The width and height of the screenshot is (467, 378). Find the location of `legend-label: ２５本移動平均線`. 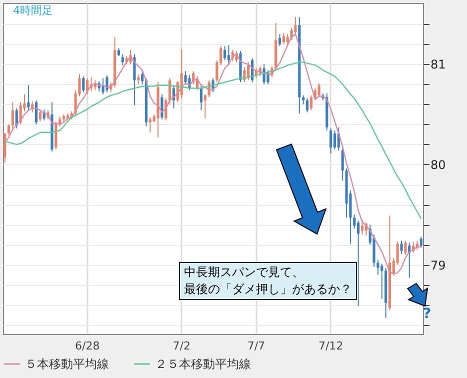

legend-label: ２５本移動平均線 is located at coordinates (203, 364).